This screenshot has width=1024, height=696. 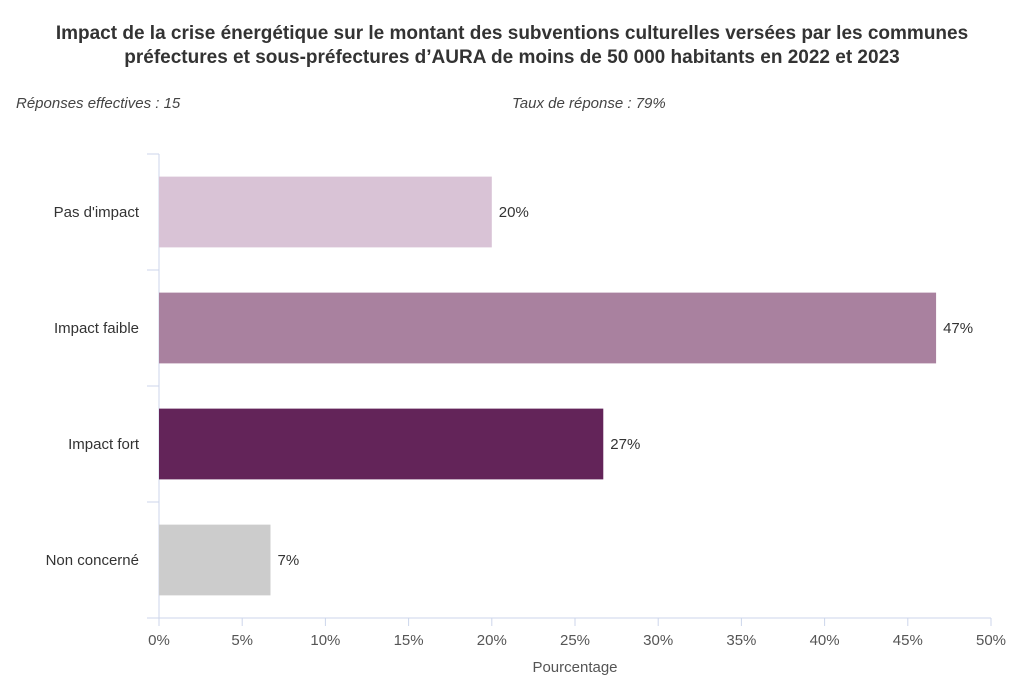 I want to click on data-label: 47%, so click(x=958, y=328).